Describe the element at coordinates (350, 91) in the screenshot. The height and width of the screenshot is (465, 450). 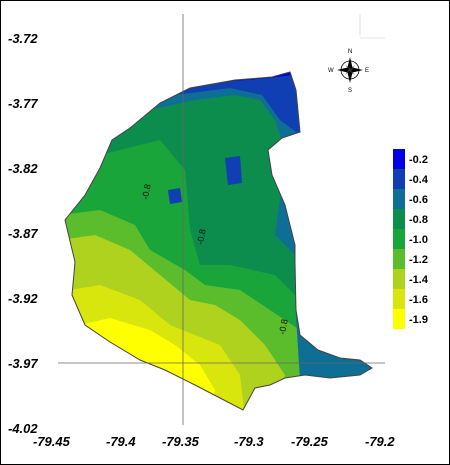
I see `compass-south: S` at that location.